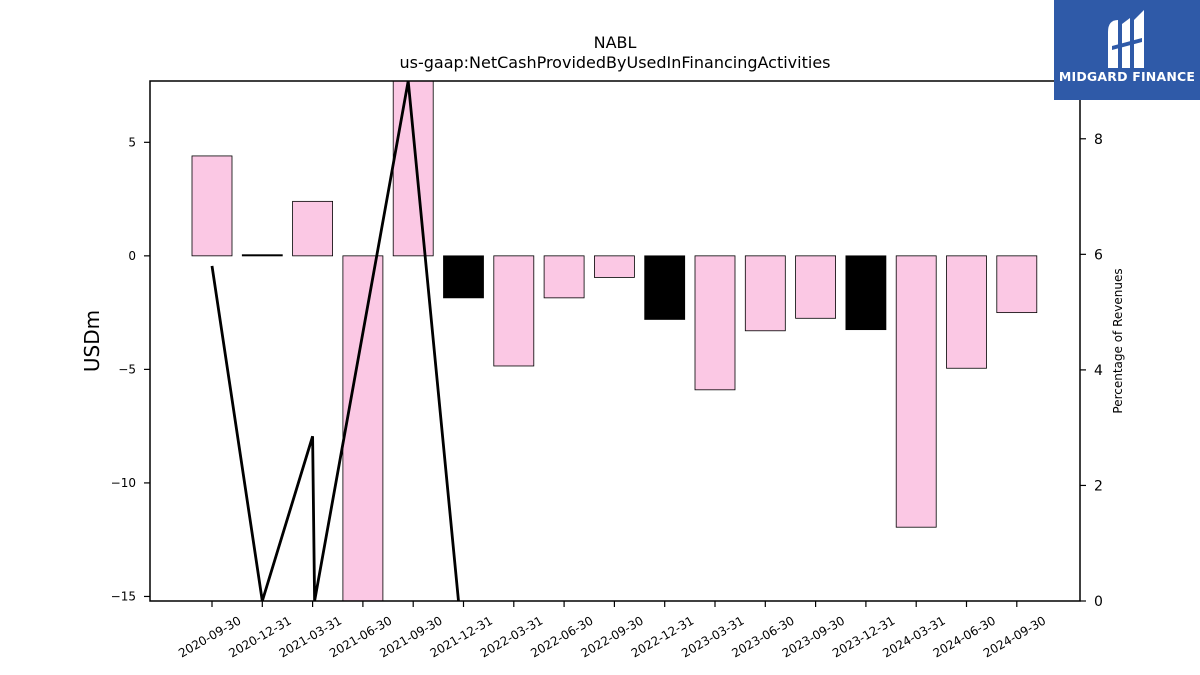 This screenshot has width=1200, height=675. What do you see at coordinates (1098, 140) in the screenshot?
I see `y2-tick-label: 8` at bounding box center [1098, 140].